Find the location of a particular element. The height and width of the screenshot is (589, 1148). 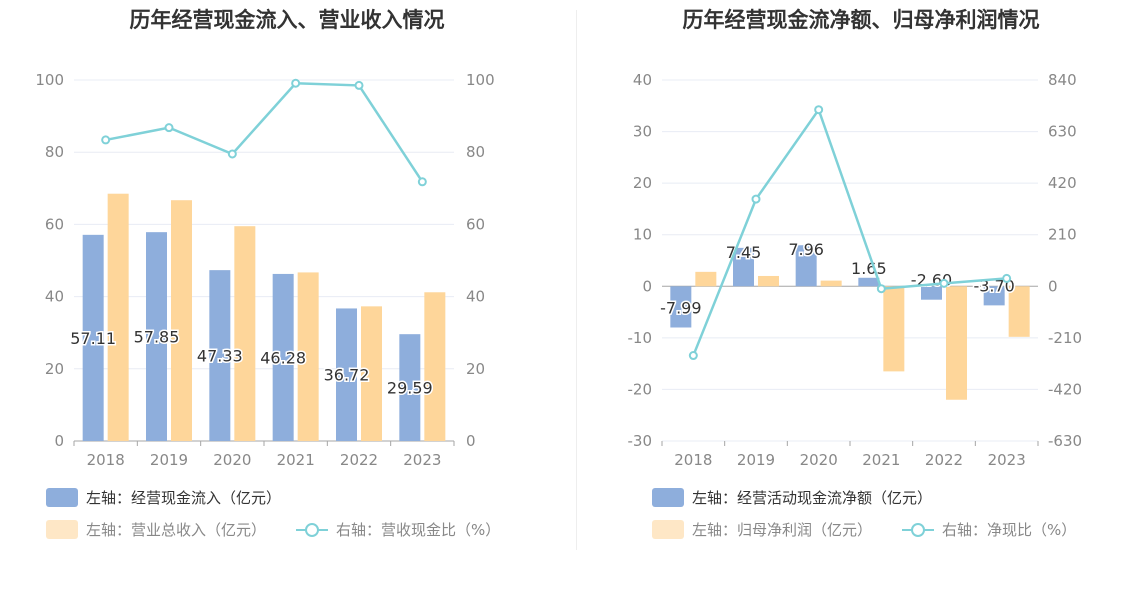

bar-data-label: 57.85 is located at coordinates (157, 337).